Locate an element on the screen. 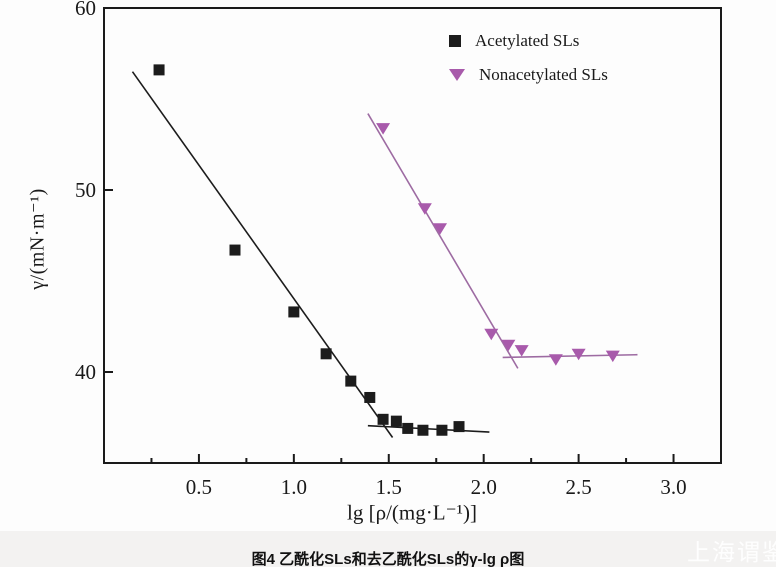 Image resolution: width=776 pixels, height=567 pixels. legend-label-acetylated: Acetylated SLs is located at coordinates (527, 40).